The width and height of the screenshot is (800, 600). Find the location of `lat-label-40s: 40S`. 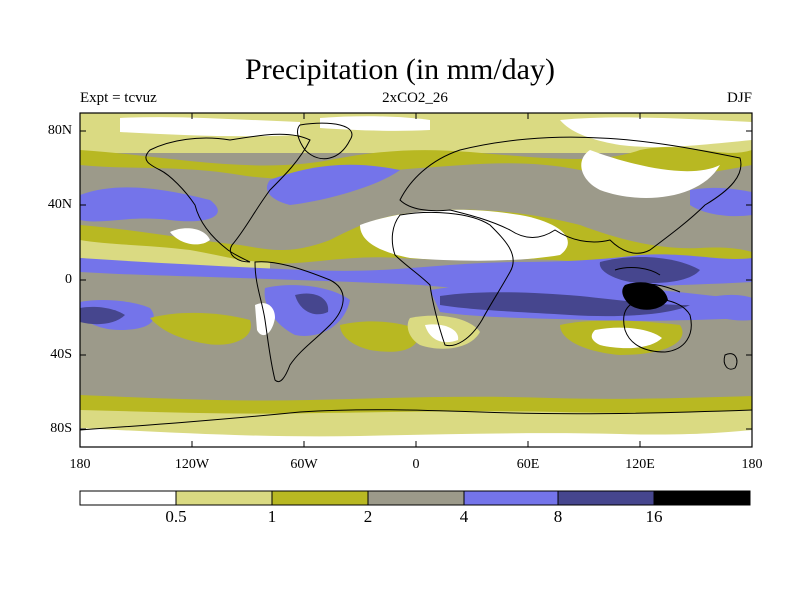

lat-label-40s: 40S is located at coordinates (61, 354).